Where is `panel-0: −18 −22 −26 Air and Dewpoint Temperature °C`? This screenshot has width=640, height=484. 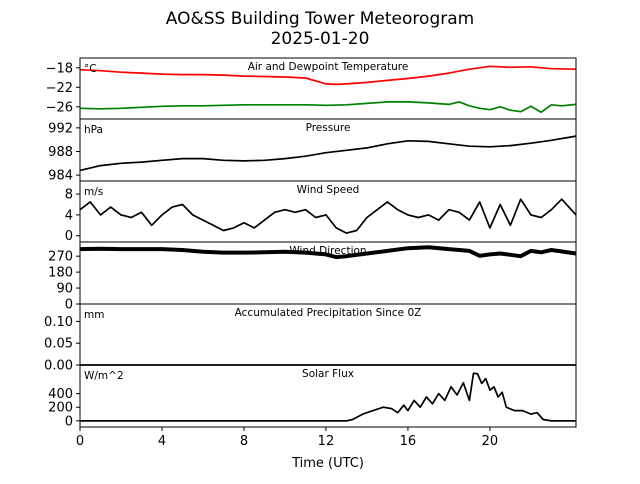 panel-0: −18 −22 −26 Air and Dewpoint Temperature °C is located at coordinates (311, 88).